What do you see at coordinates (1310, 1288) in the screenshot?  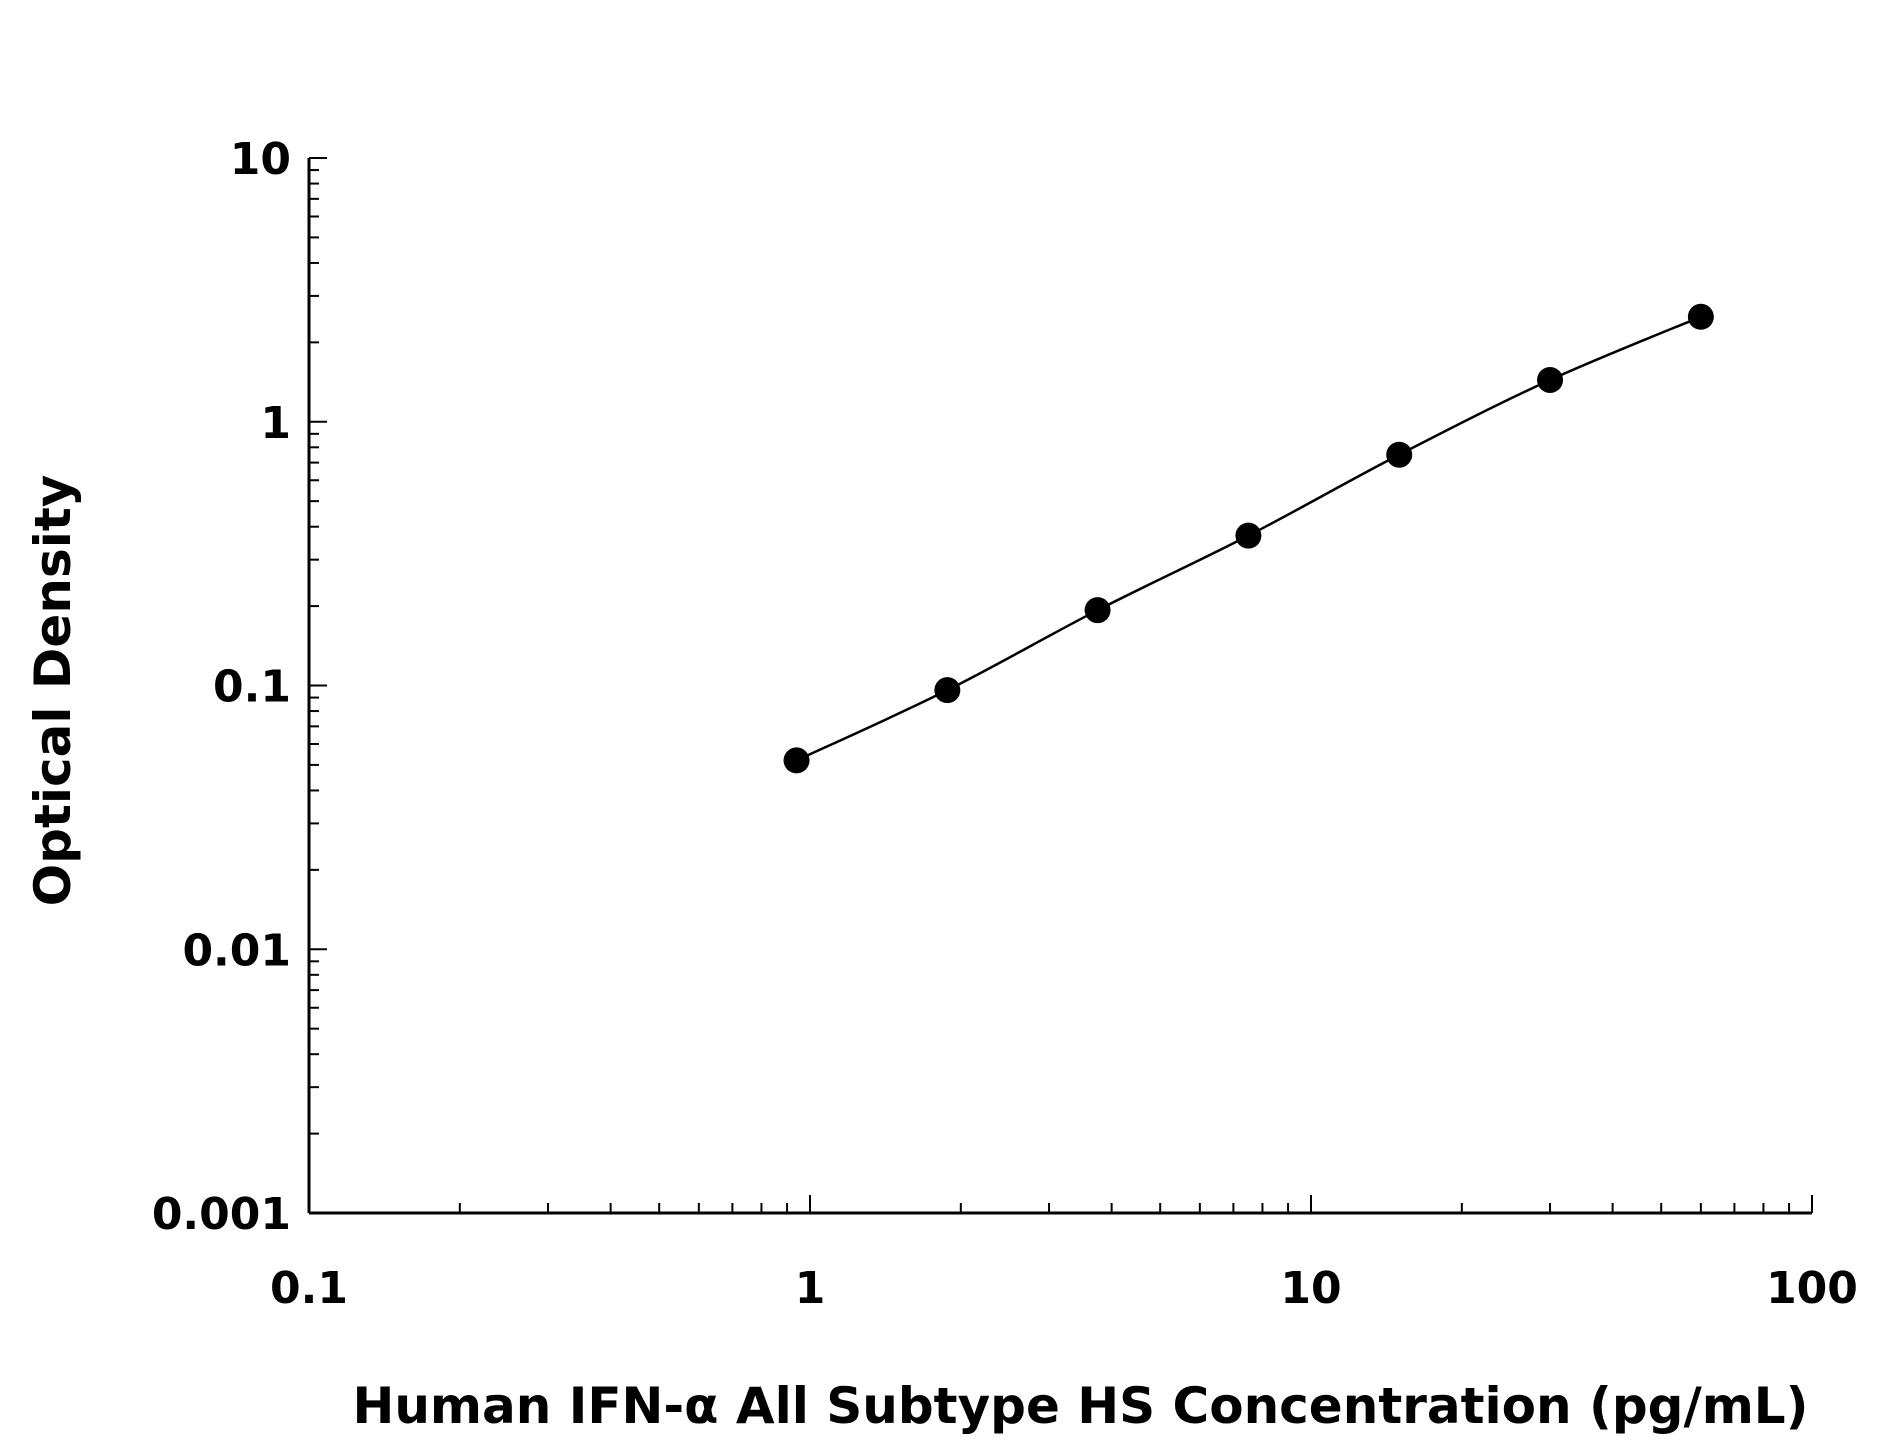 I see `x-tick-label: 10` at bounding box center [1310, 1288].